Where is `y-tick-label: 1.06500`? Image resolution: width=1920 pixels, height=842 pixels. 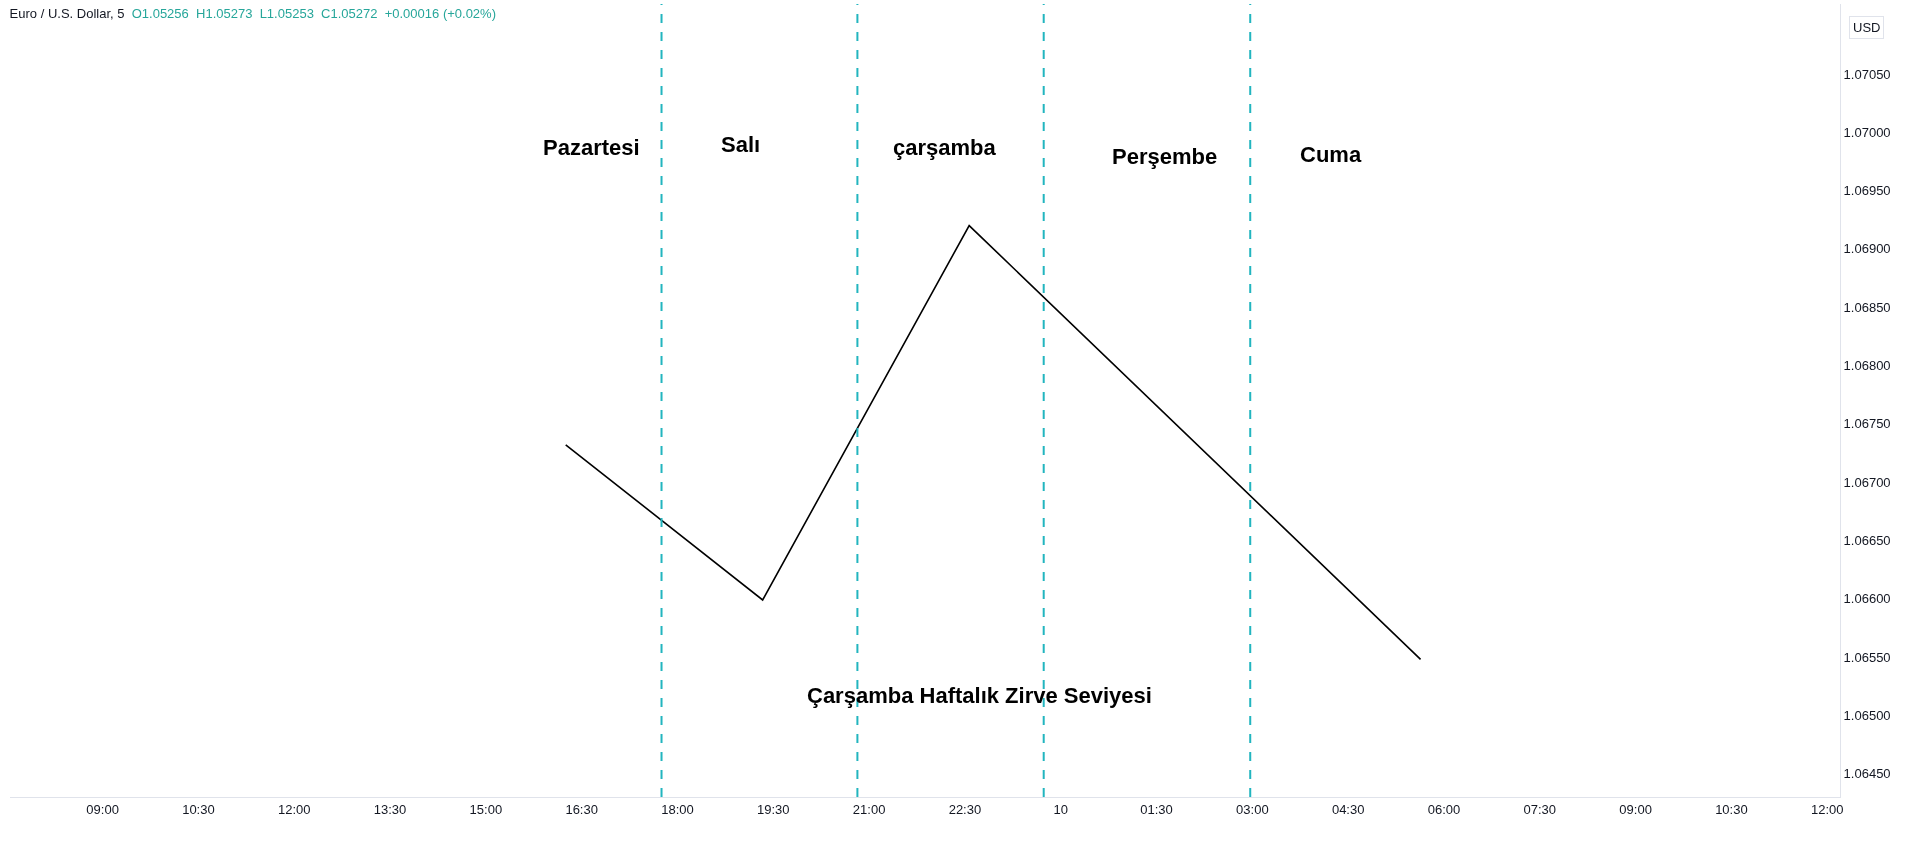
y-tick-label: 1.06500 is located at coordinates (1867, 715).